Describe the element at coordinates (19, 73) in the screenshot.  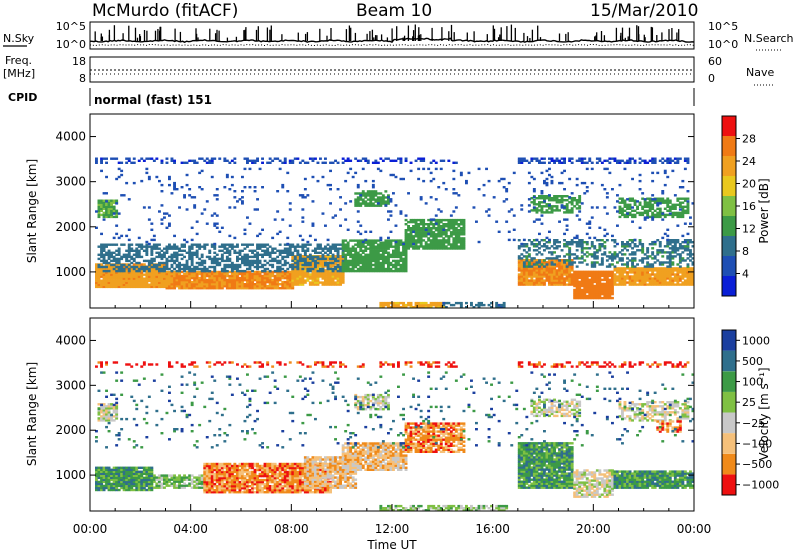
I see `freq-label-line2: [MHz]` at that location.